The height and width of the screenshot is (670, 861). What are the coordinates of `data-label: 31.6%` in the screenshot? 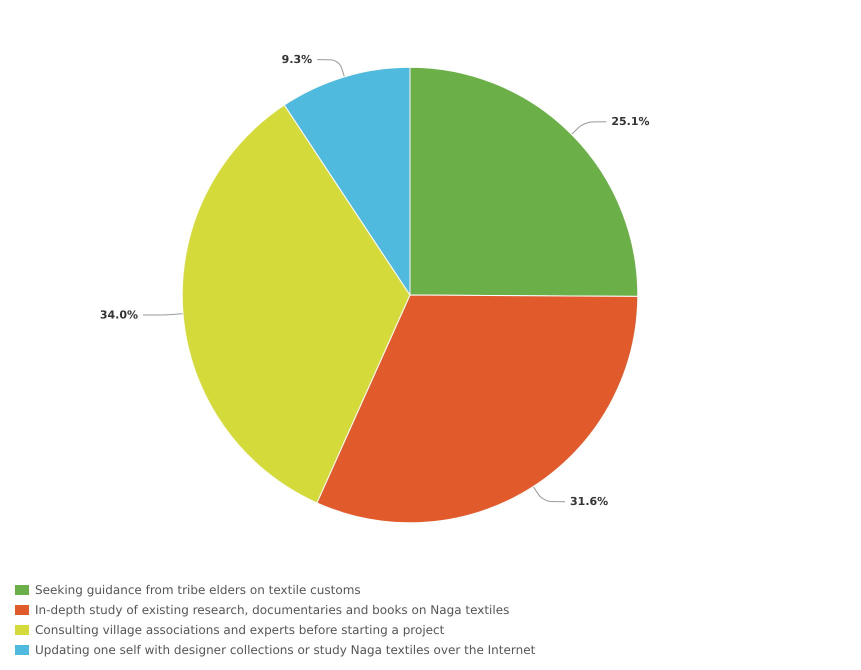 It's located at (589, 501).